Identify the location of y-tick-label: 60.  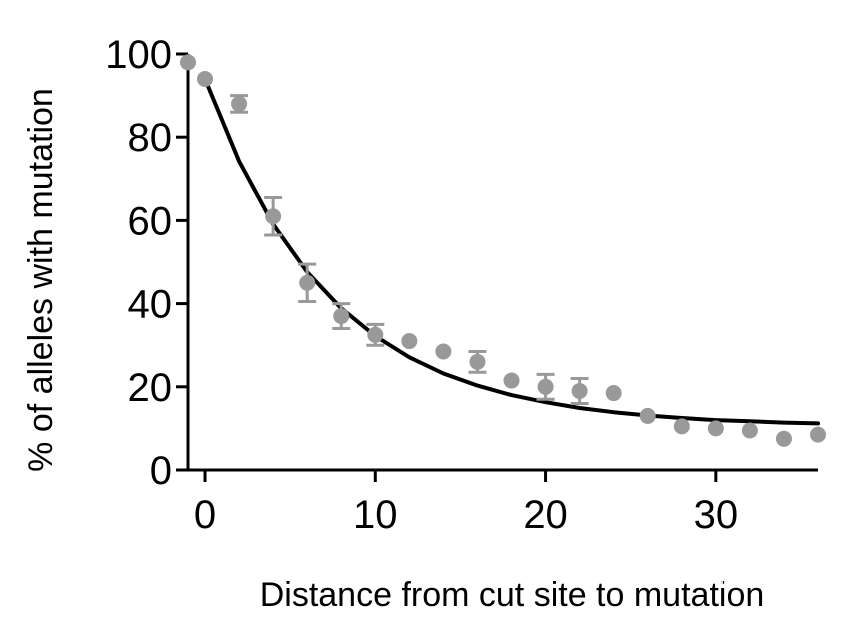
(150, 221).